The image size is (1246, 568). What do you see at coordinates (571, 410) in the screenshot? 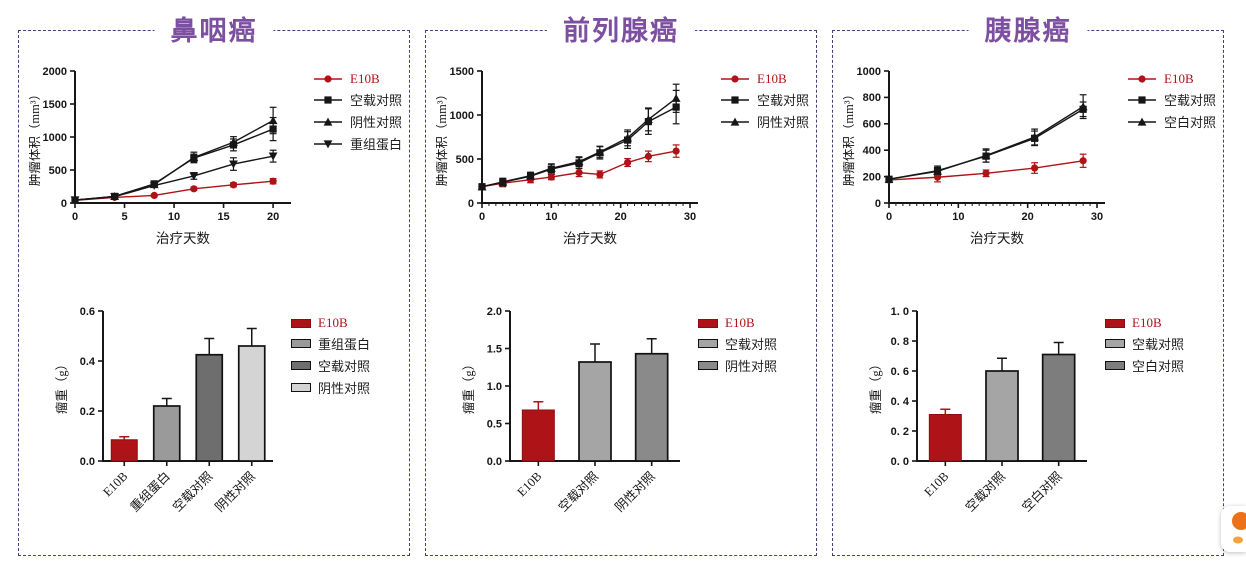
I see `tumor-weight-bar-chart: 0.0 0.5 1.0 1.5 2.0 瘤重（g） E10B 空载对照 阴性对照` at bounding box center [571, 410].